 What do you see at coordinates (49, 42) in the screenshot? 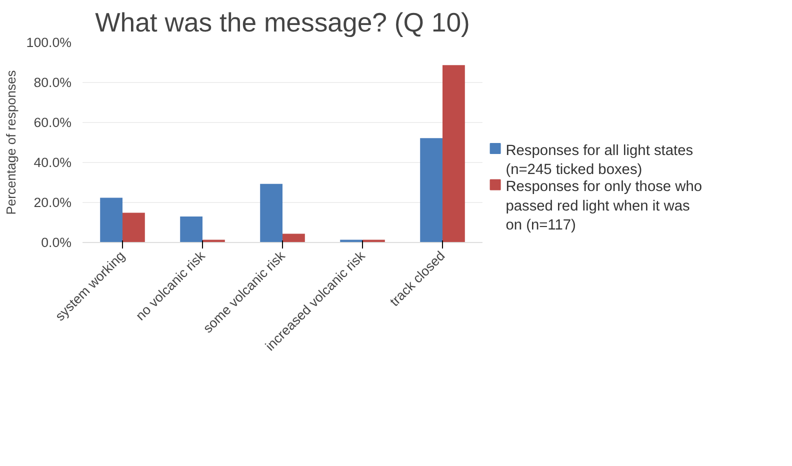
I see `y-tick-label: 100.0%` at bounding box center [49, 42].